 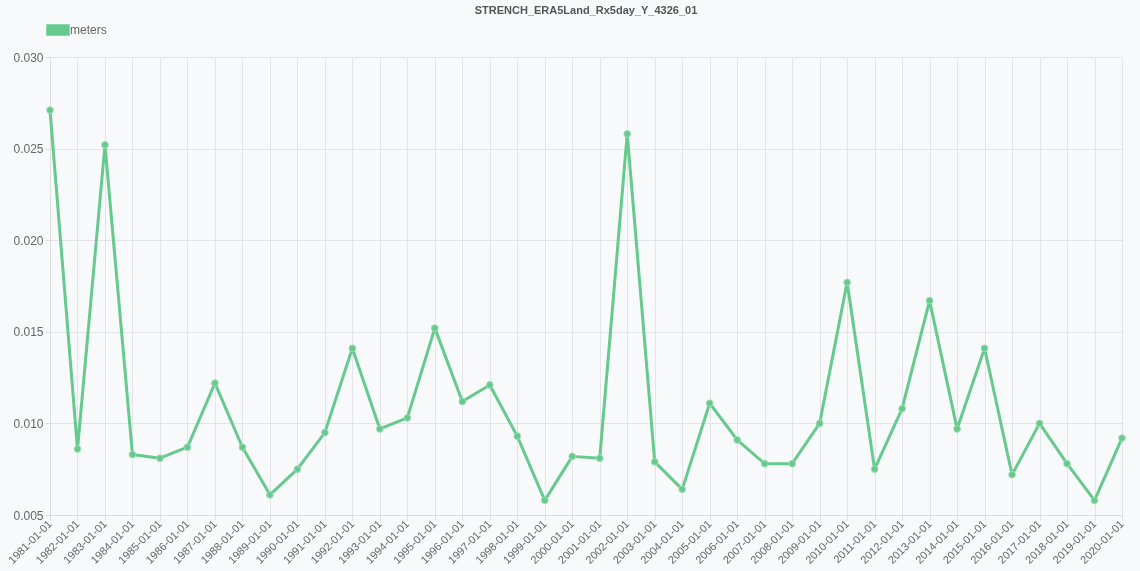 I want to click on y-tick-label: 0.010, so click(x=28, y=423).